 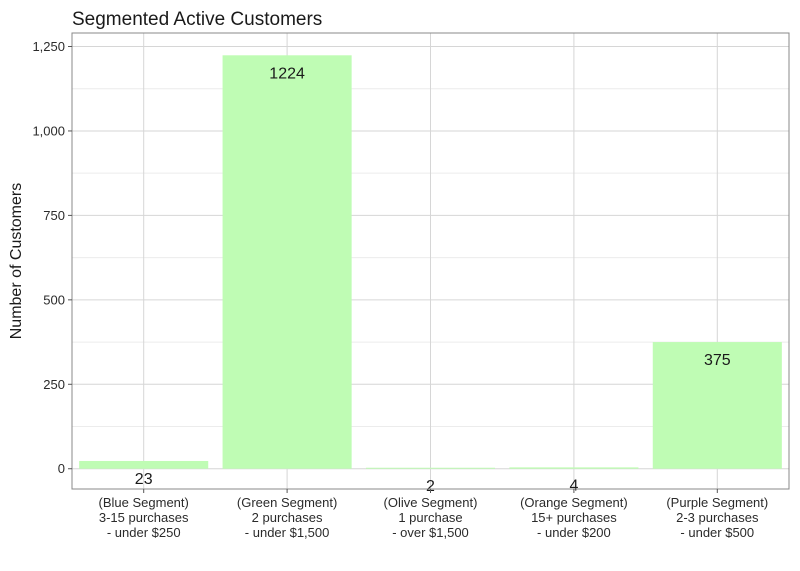 I want to click on y-tick-label: 0, so click(x=61, y=468).